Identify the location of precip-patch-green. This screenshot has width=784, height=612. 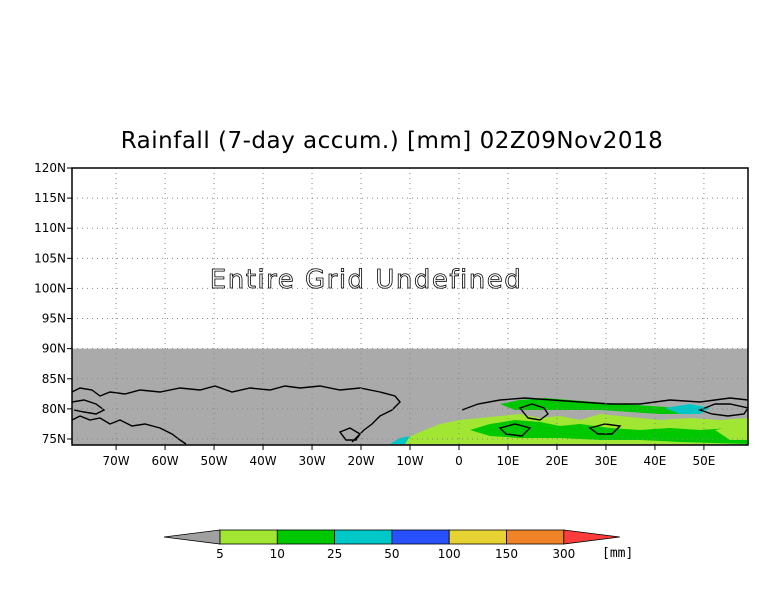
(609, 432).